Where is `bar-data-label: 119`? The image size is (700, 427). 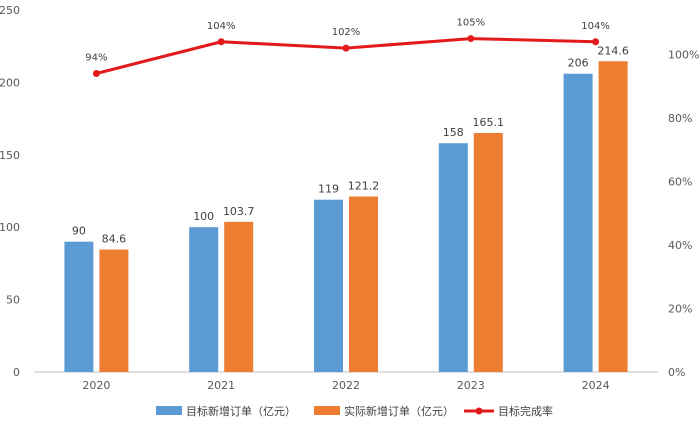 bar-data-label: 119 is located at coordinates (328, 189).